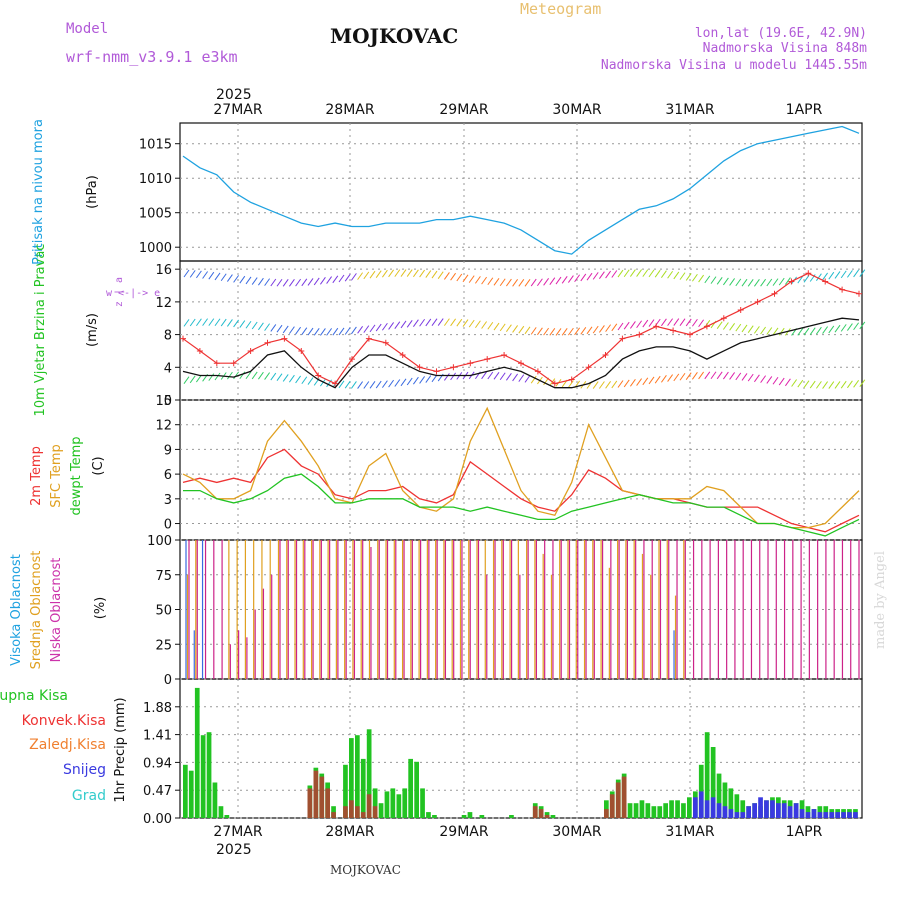 The width and height of the screenshot is (900, 900). What do you see at coordinates (163, 645) in the screenshot?
I see `y-tick-label: 25` at bounding box center [163, 645].